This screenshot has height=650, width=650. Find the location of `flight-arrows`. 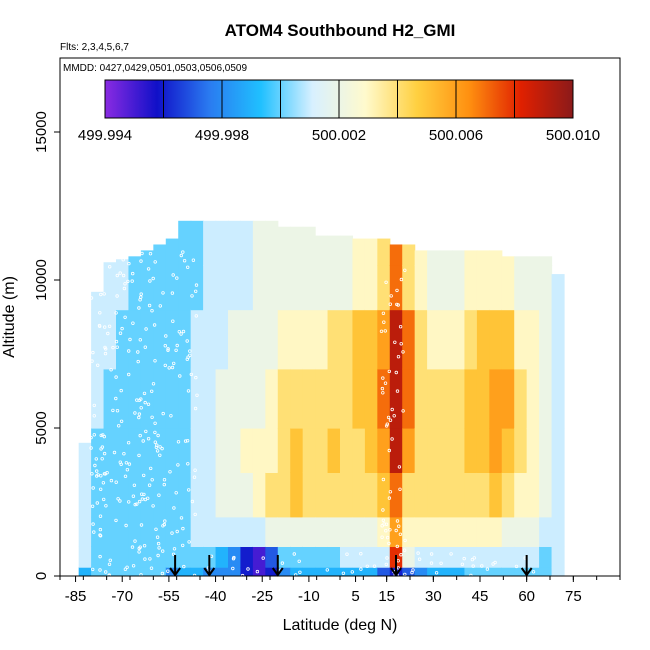

flight-arrows is located at coordinates (351, 566).